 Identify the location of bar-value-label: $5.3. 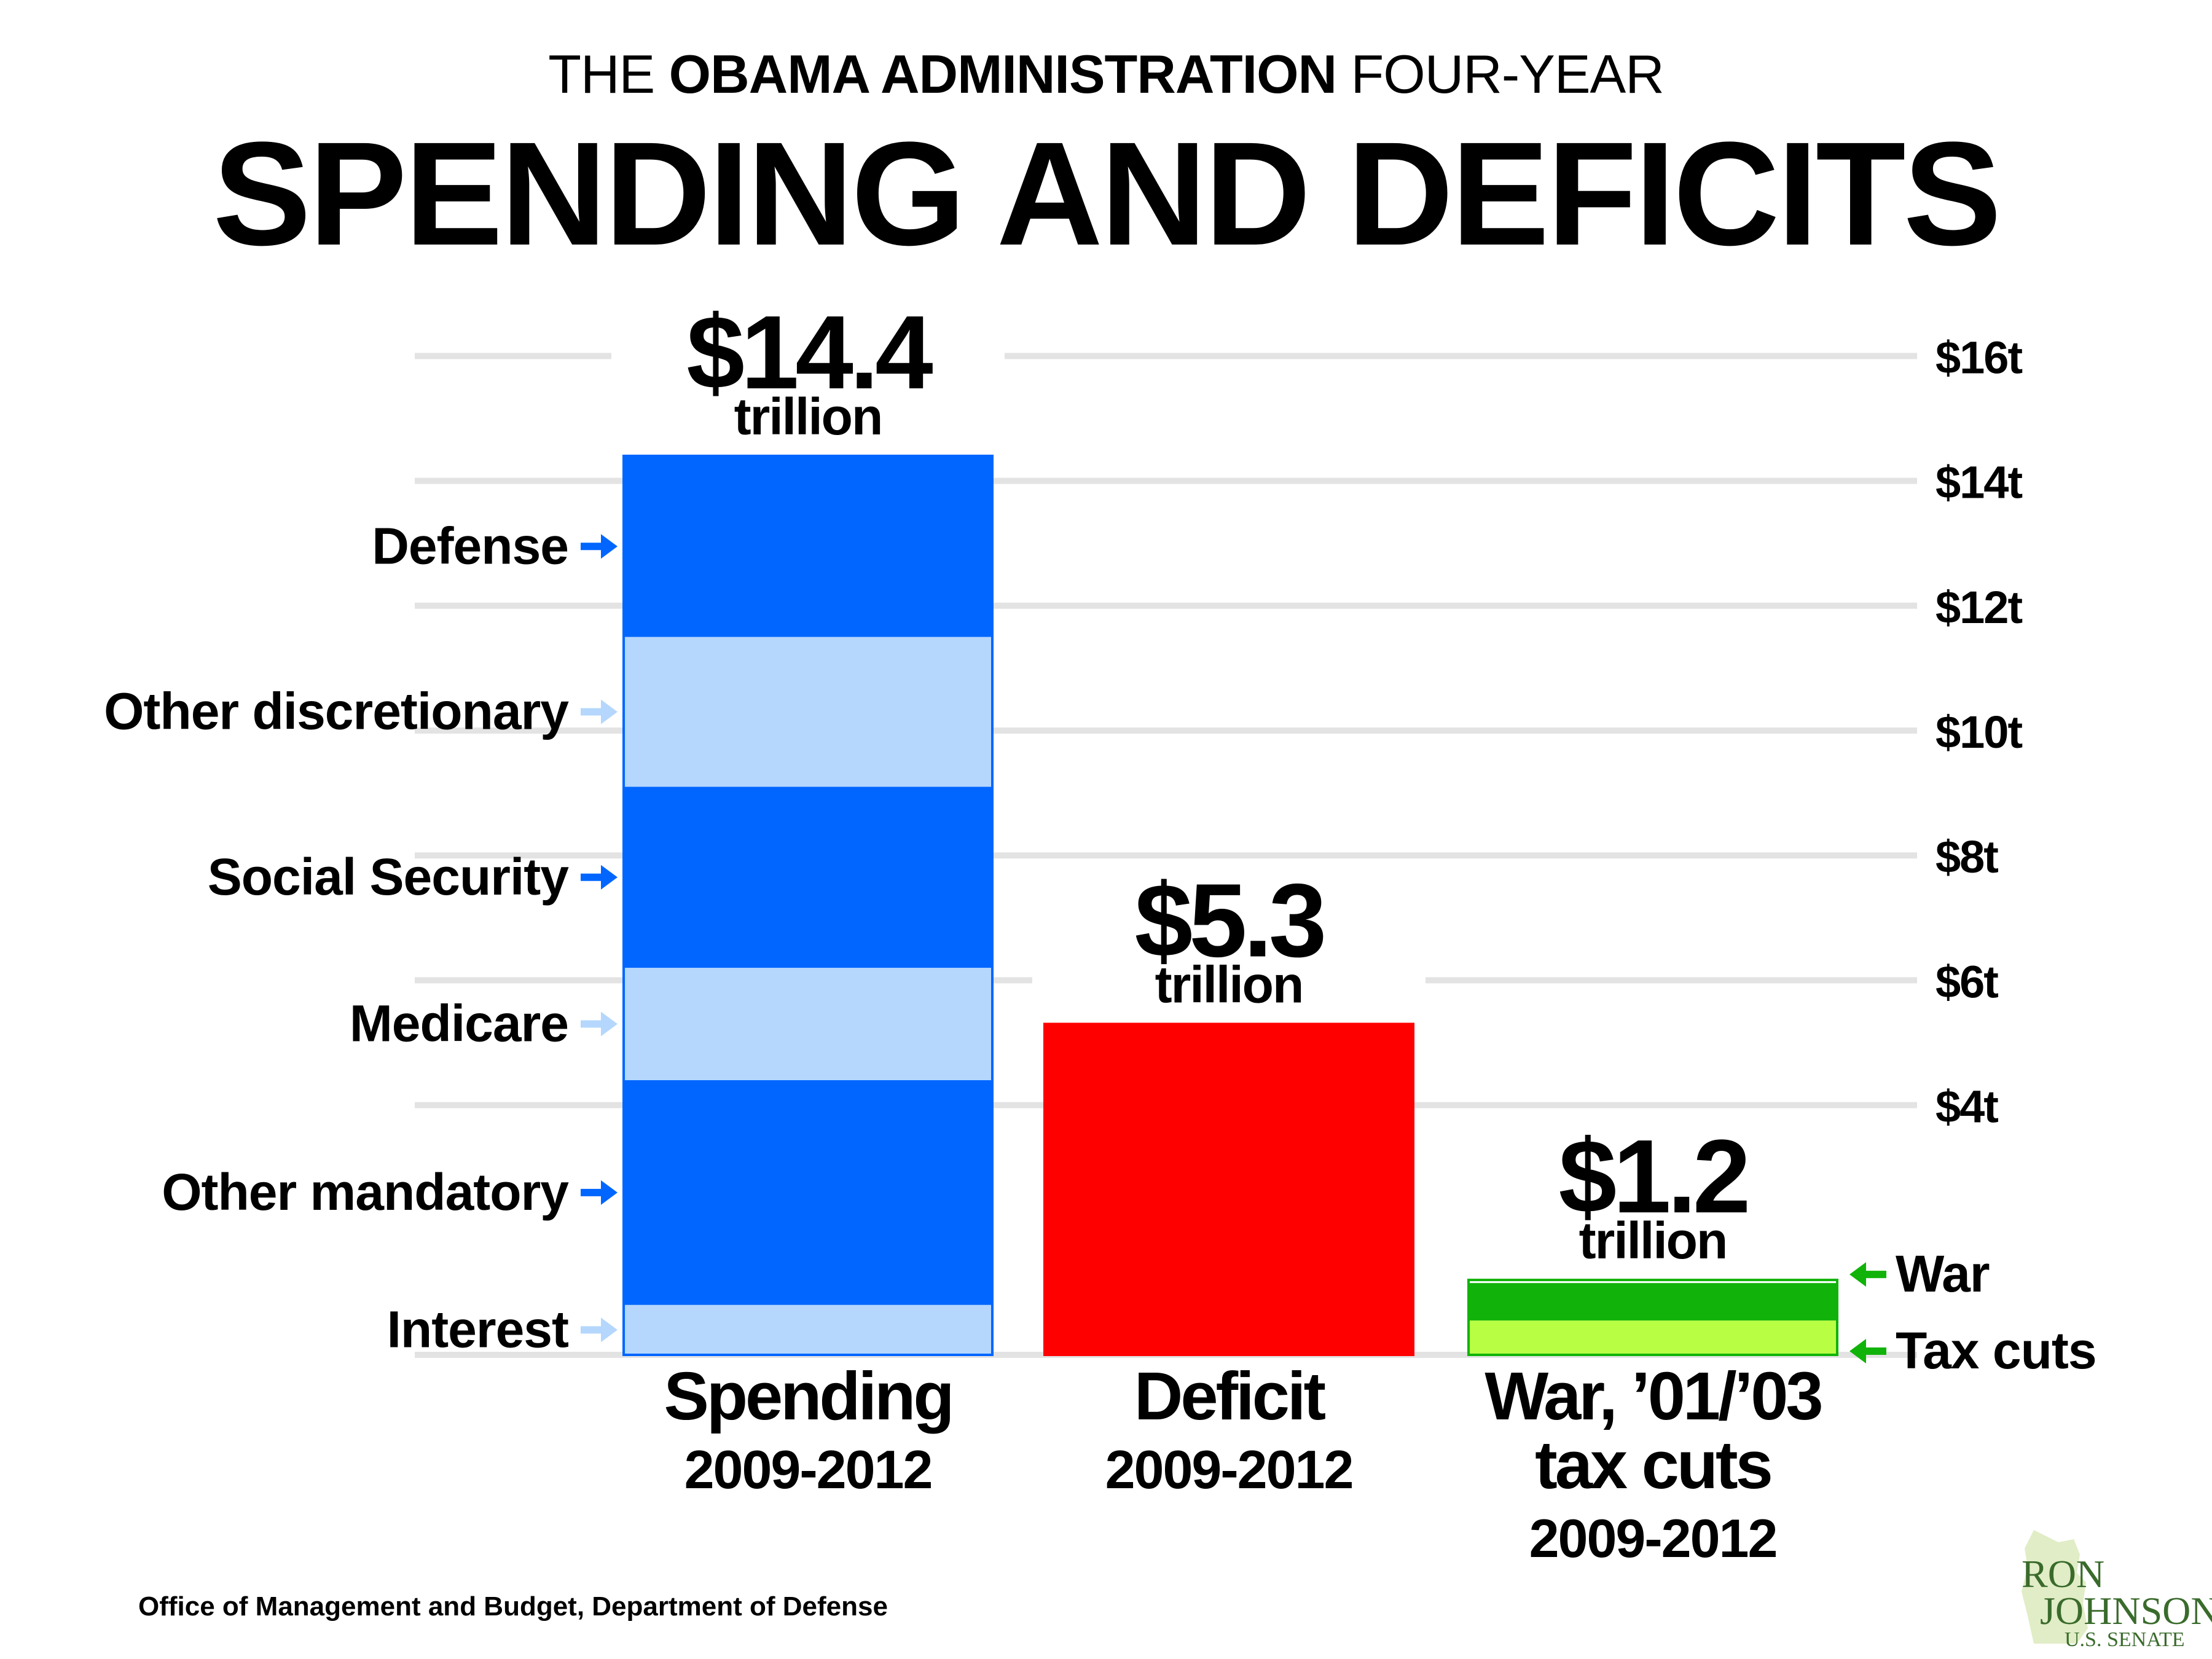
(1229, 921).